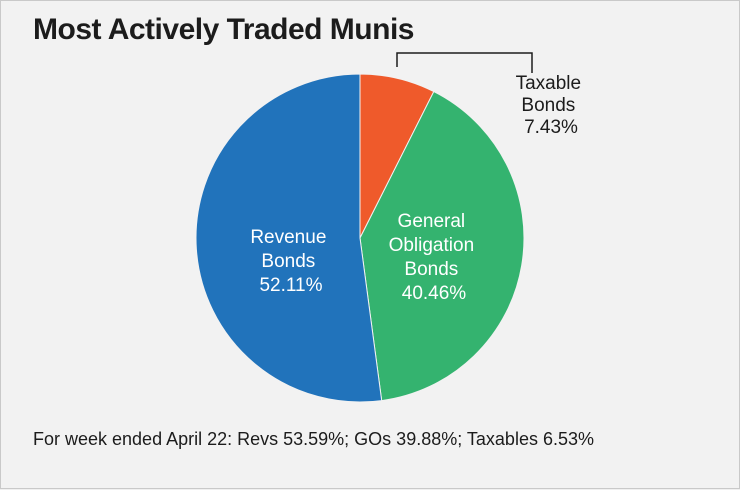  I want to click on slice-label-revenue: Revenue Bonds 52.11%, so click(290, 261).